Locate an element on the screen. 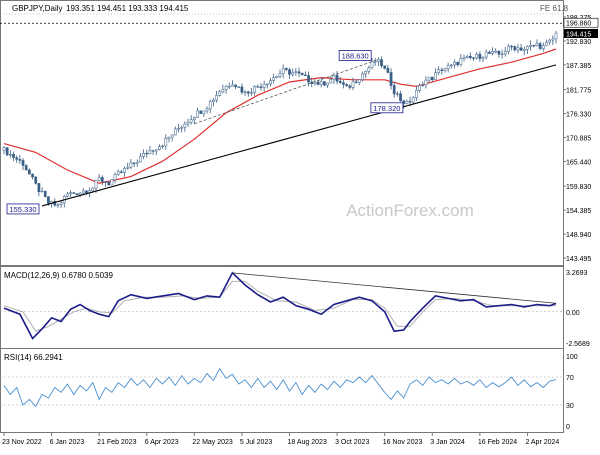 The height and width of the screenshot is (455, 600). level-label-box is located at coordinates (581, 22).